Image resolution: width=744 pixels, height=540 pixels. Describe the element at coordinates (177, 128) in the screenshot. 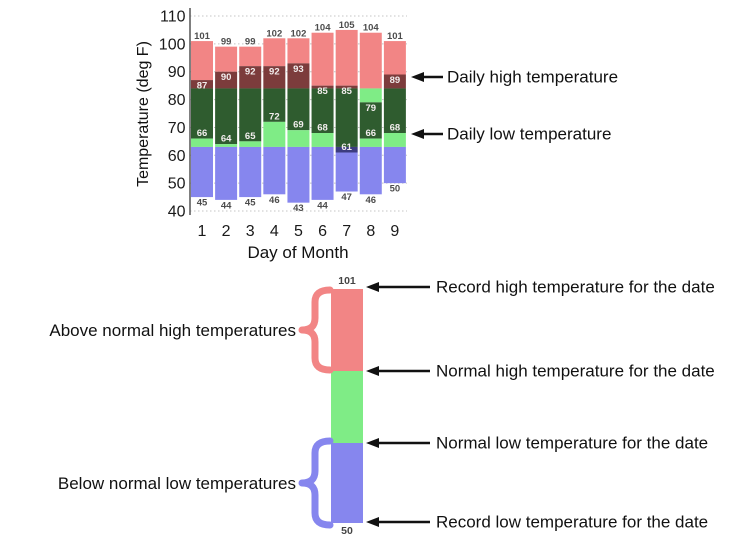

I see `y-tick-label: 70` at that location.